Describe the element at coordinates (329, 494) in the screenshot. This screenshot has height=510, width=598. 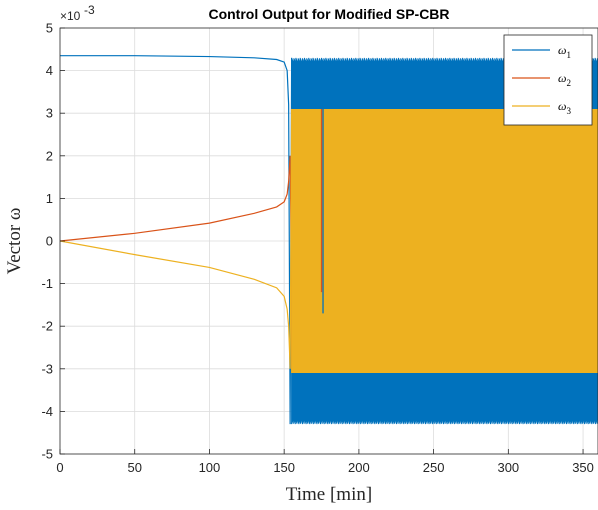
I see `x-axis-label: Time [min]` at that location.